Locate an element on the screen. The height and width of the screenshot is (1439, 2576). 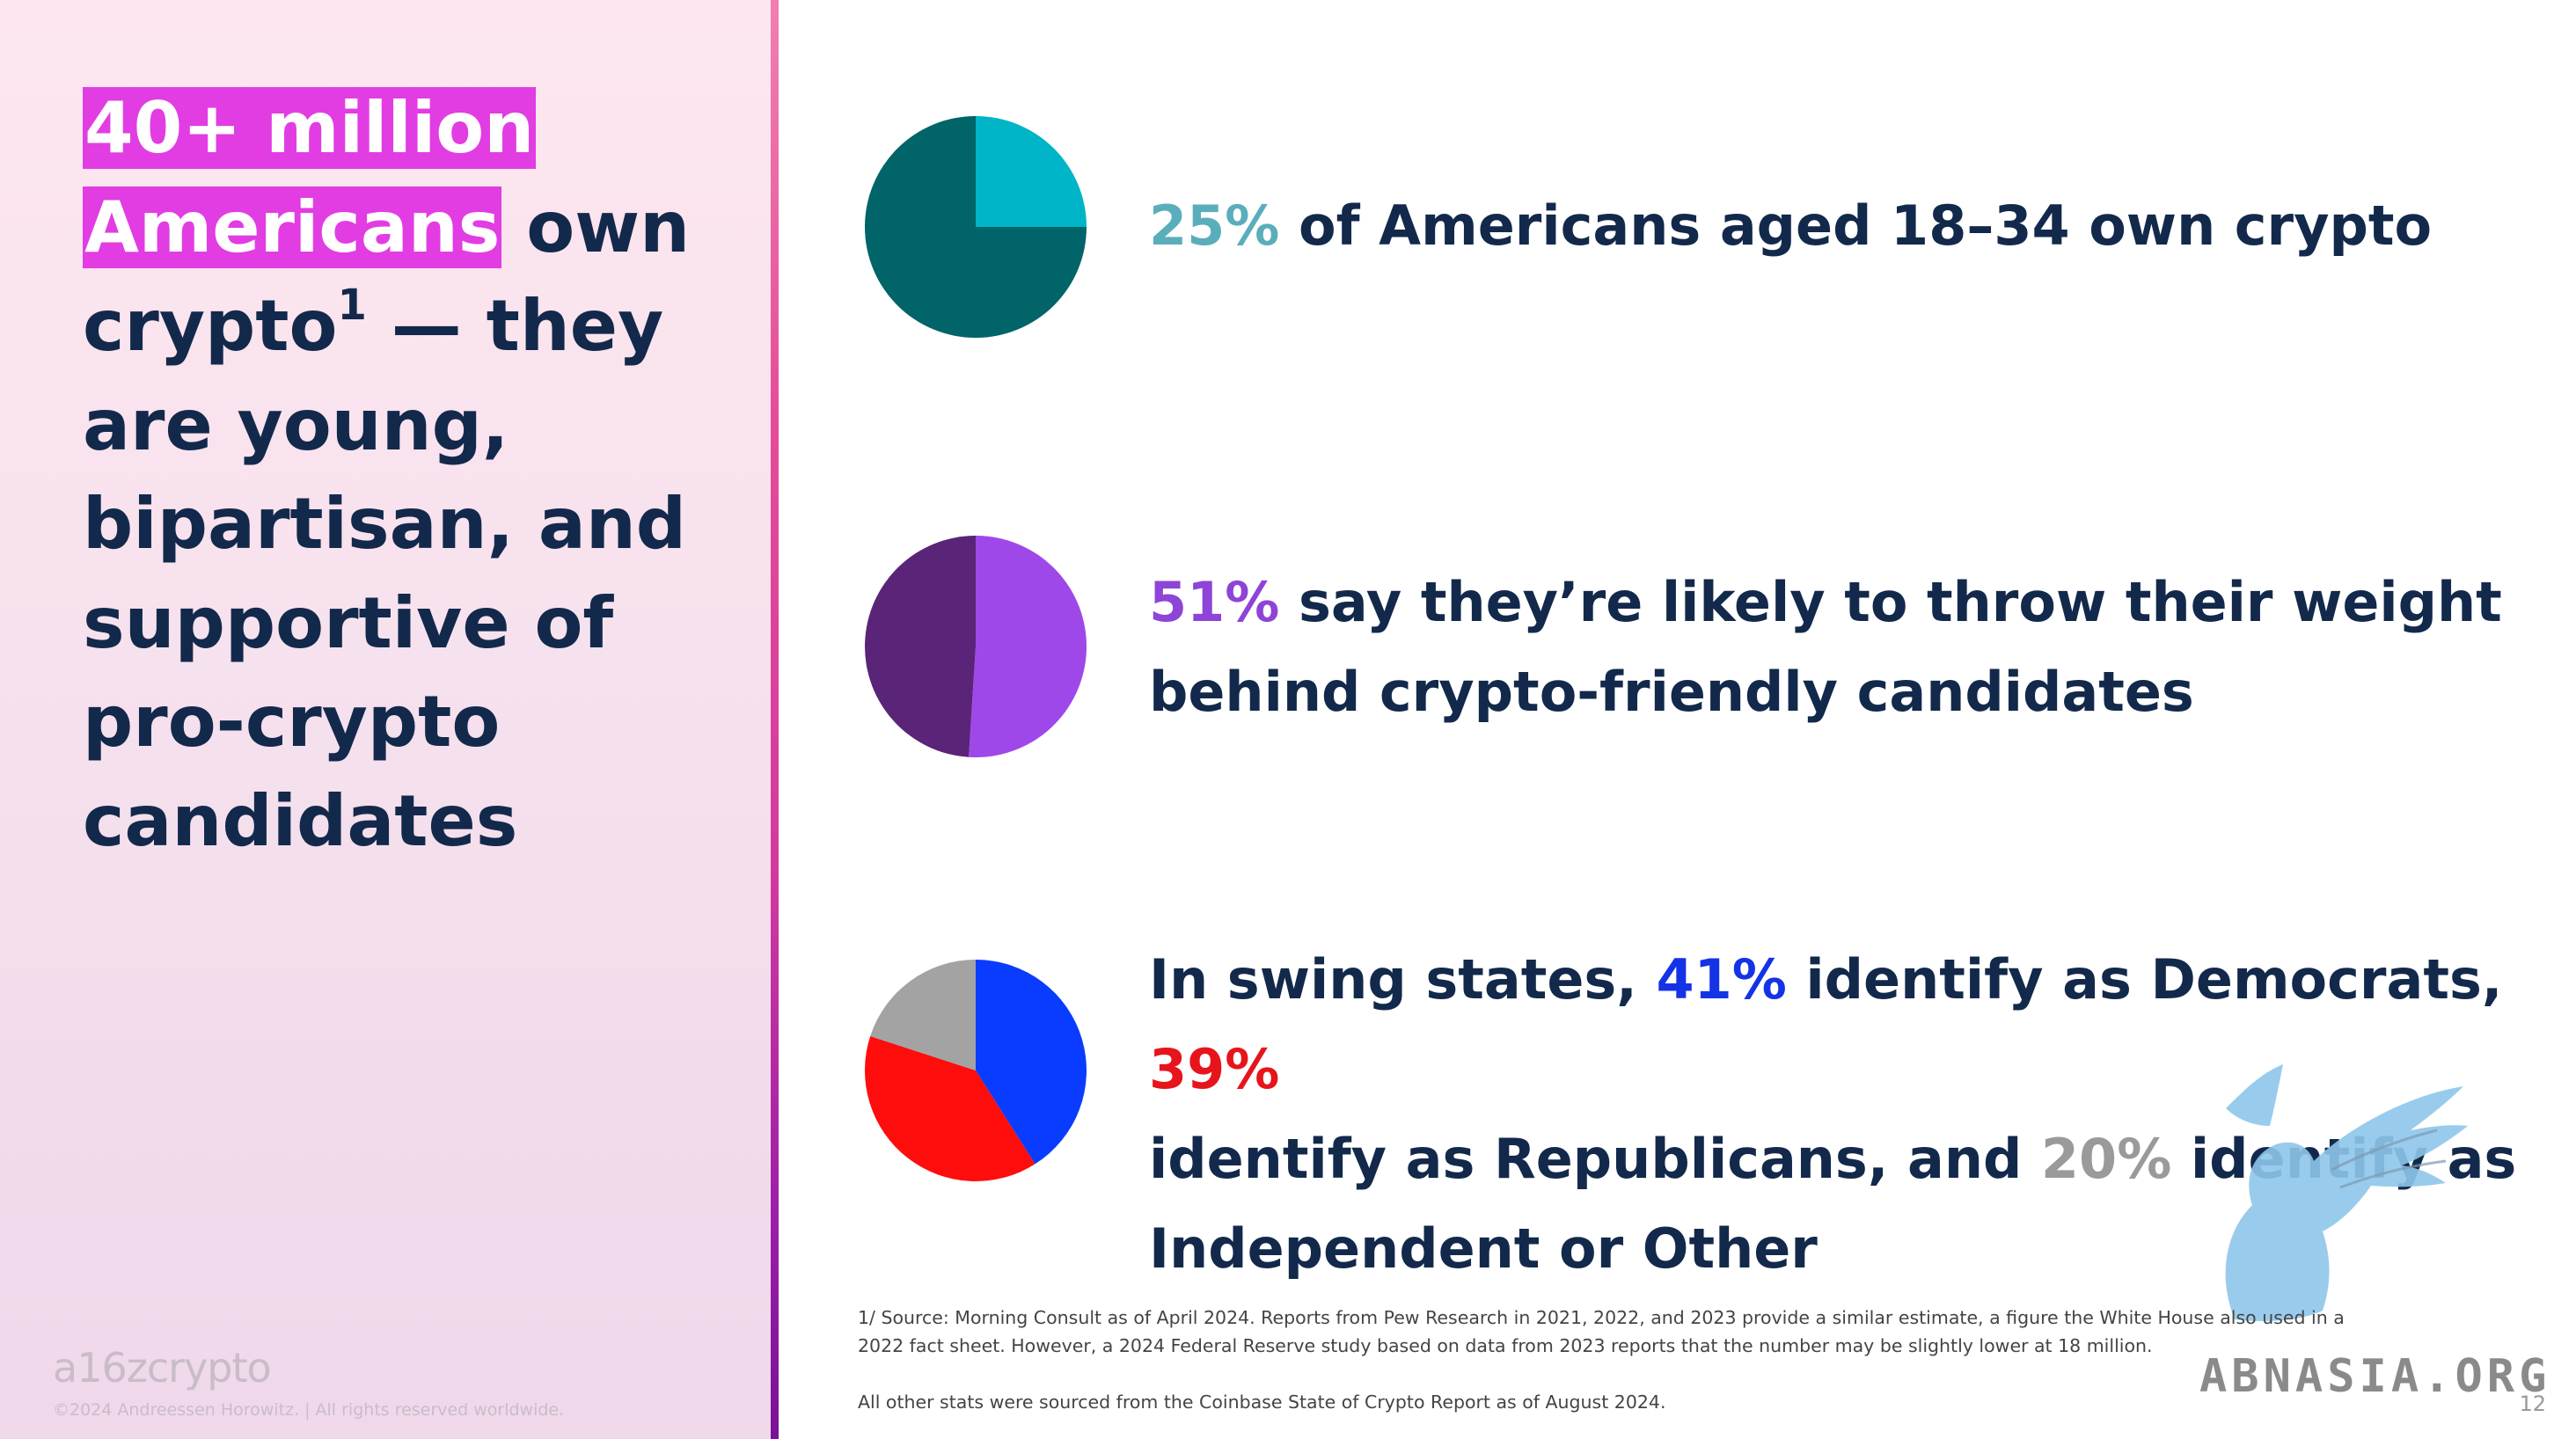
stat-party-b: identify as Democrats, is located at coordinates (2144, 979).